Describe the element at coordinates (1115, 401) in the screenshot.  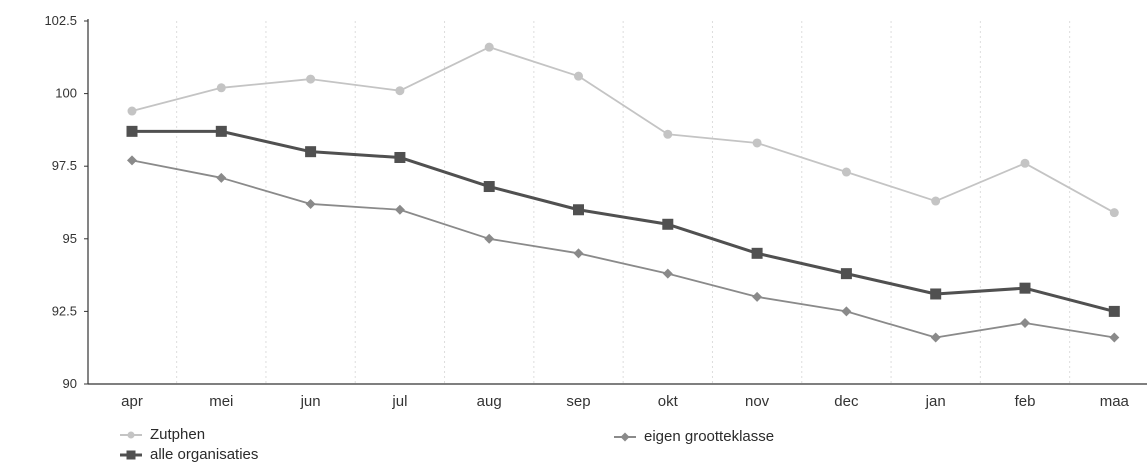
I see `x-tick-label: maa` at that location.